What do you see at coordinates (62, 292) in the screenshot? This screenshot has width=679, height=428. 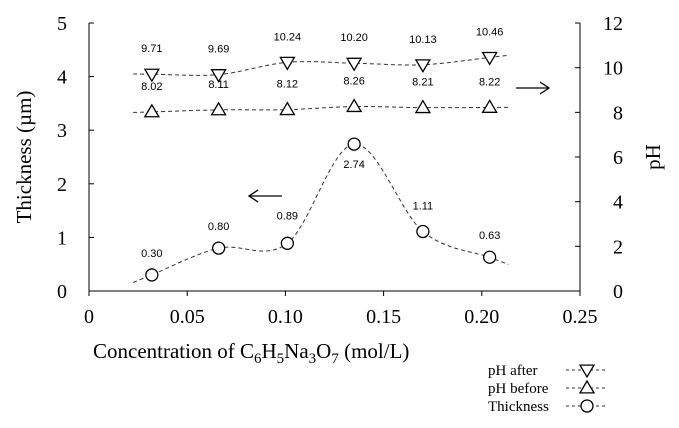 I see `left-y-tick-label: 0` at bounding box center [62, 292].